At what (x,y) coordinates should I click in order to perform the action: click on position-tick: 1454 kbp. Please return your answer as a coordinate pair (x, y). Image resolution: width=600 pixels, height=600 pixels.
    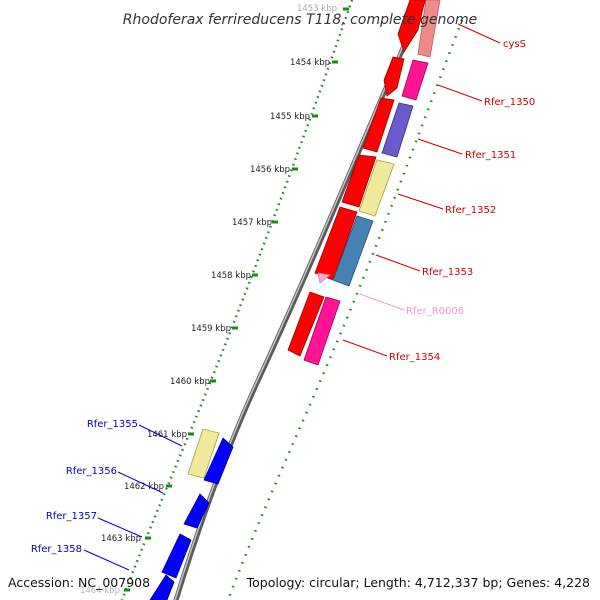
    Looking at the image, I should click on (314, 63).